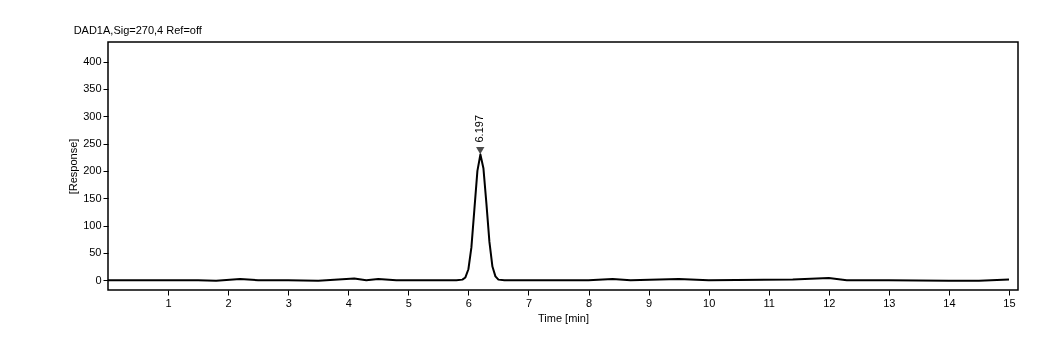  What do you see at coordinates (769, 302) in the screenshot?
I see `x-tick-label: 11` at bounding box center [769, 302].